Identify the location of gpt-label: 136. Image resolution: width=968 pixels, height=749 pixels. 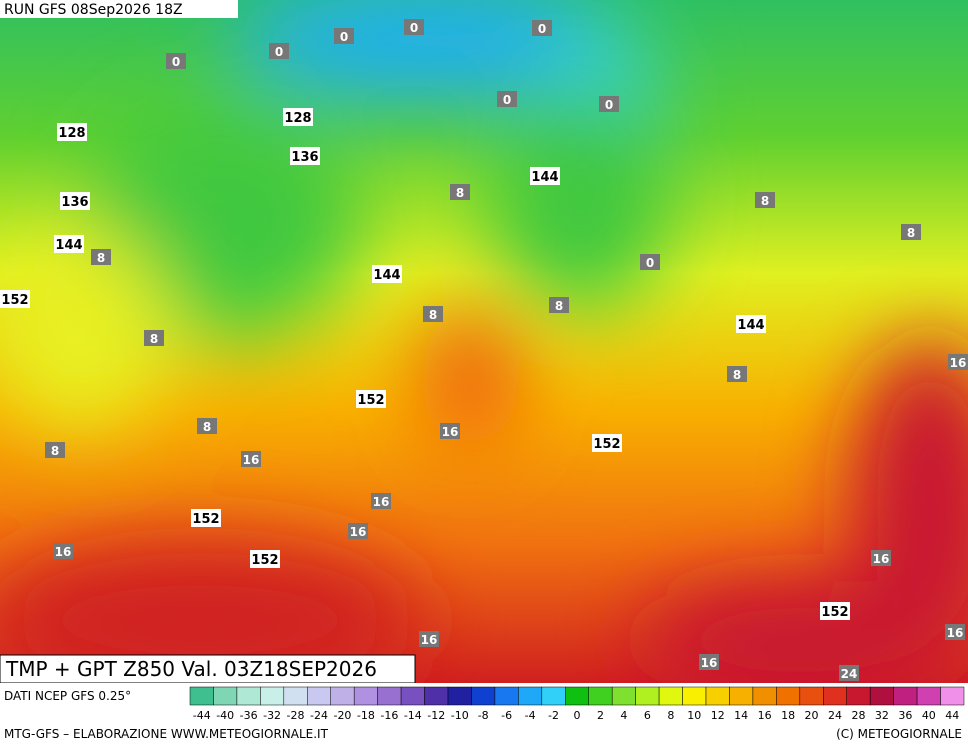
(304, 157).